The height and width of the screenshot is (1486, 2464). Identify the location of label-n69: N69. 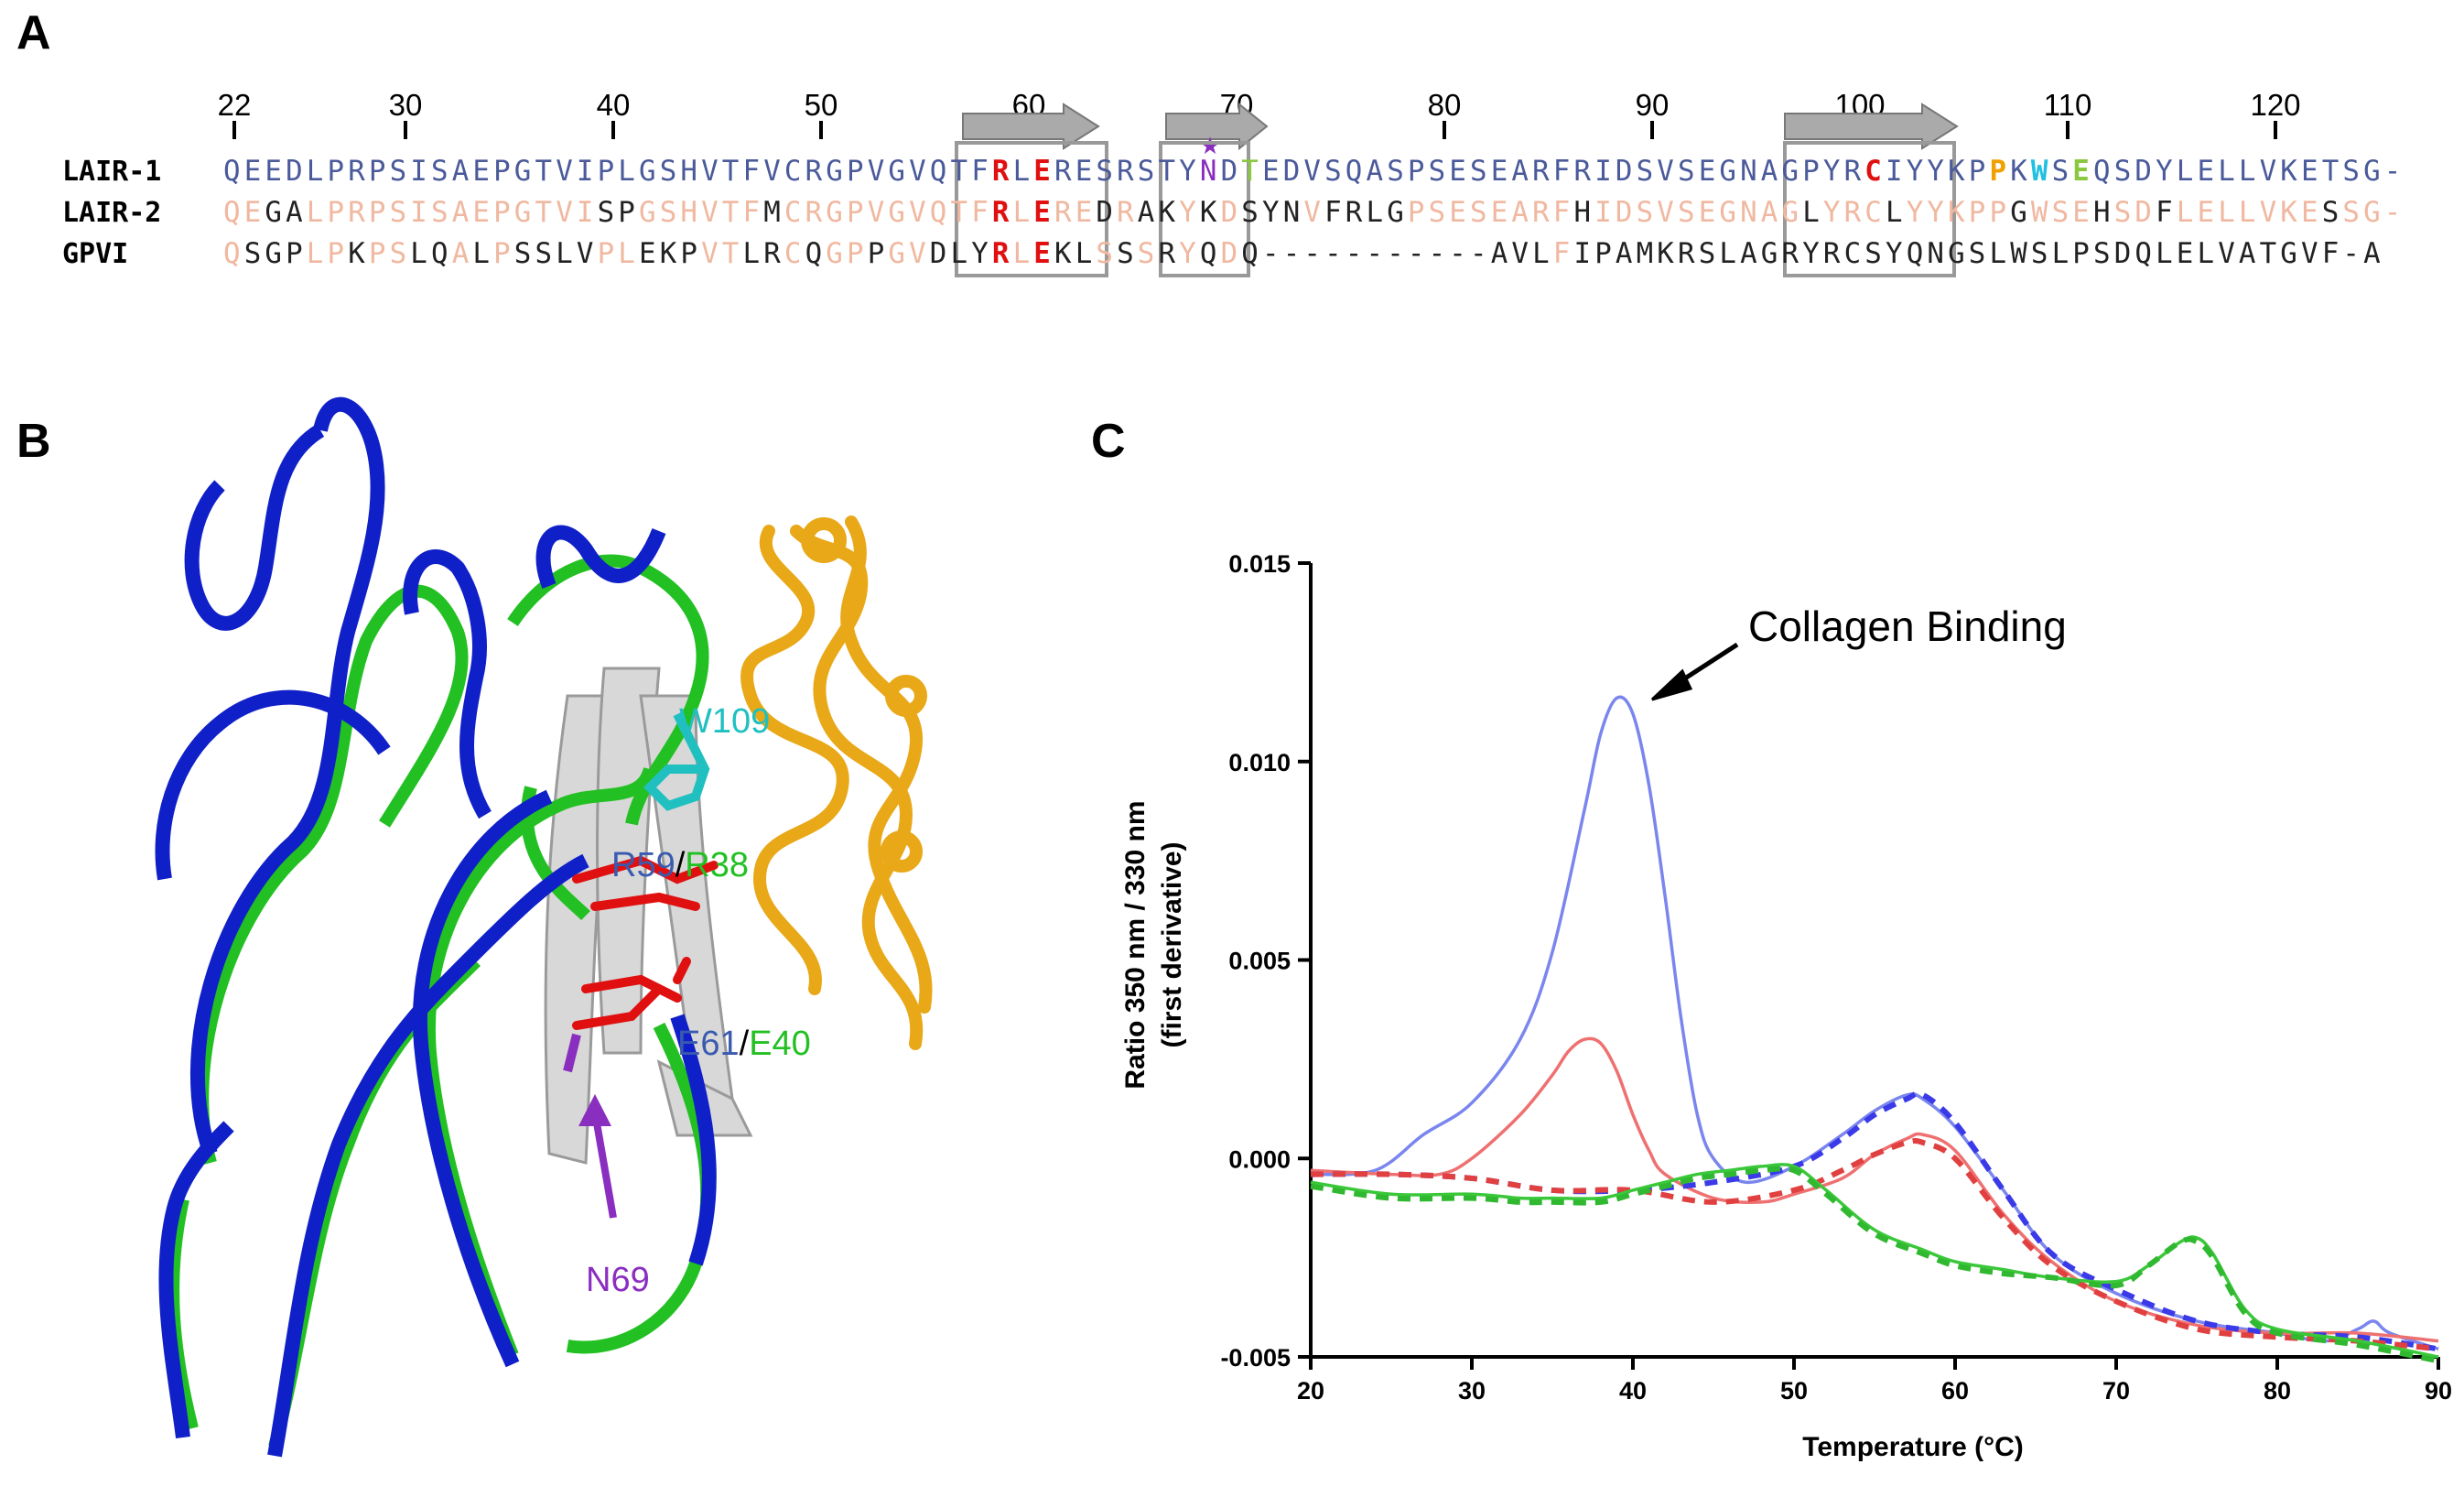
(618, 1280).